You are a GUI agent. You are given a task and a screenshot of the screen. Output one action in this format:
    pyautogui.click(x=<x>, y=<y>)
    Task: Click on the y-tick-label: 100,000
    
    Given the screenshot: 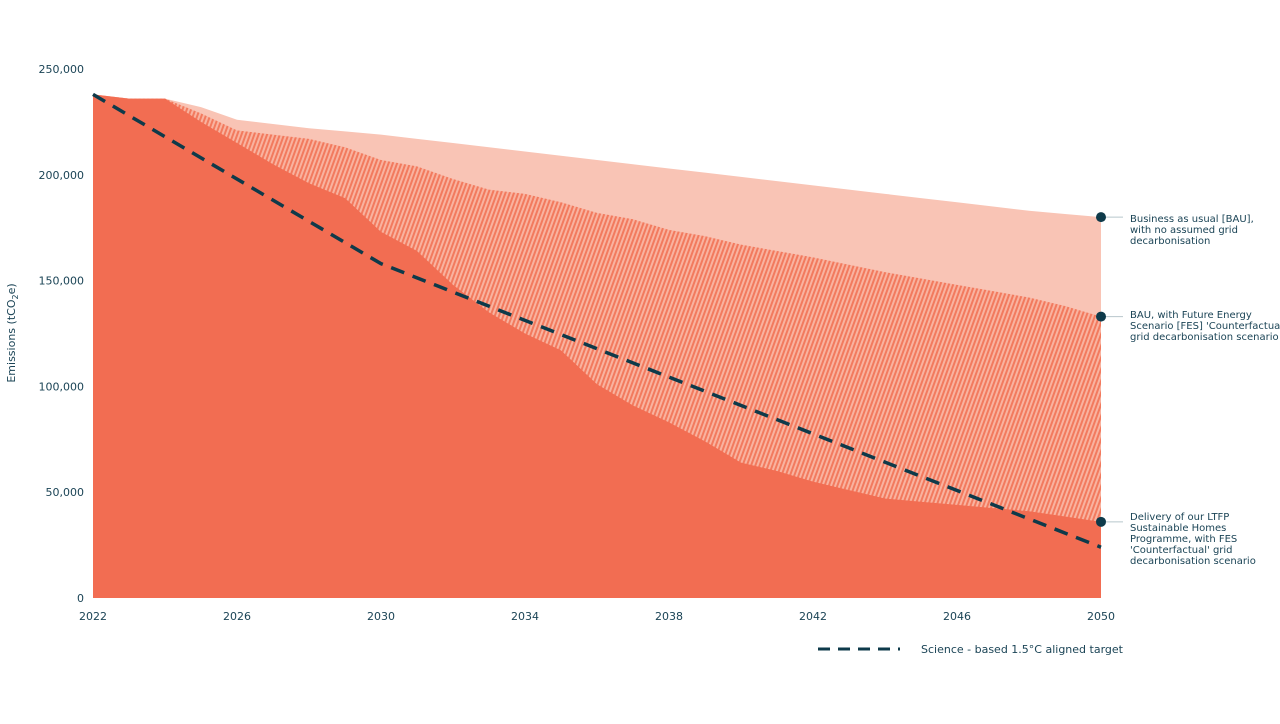 What is the action you would take?
    pyautogui.click(x=62, y=386)
    